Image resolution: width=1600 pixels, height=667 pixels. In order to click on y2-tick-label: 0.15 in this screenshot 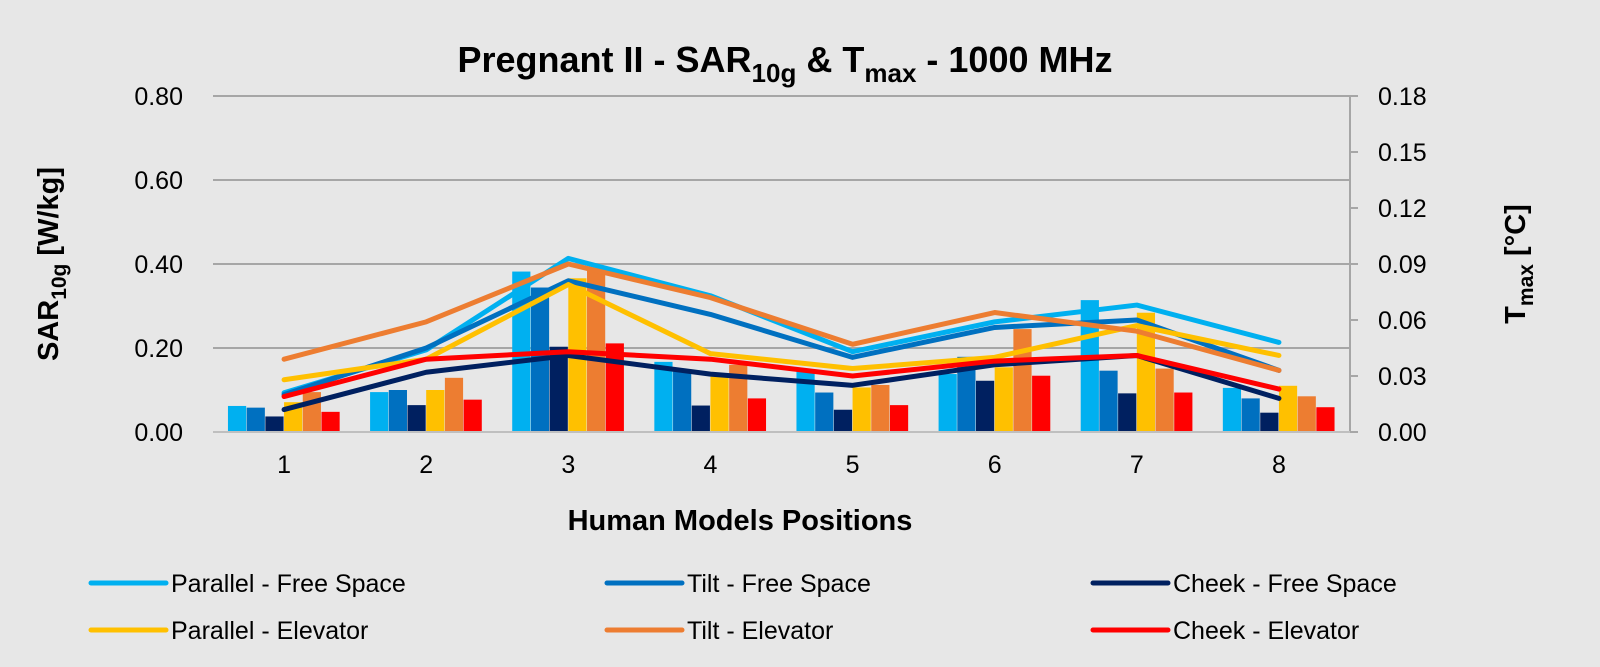, I will do `click(1402, 153)`.